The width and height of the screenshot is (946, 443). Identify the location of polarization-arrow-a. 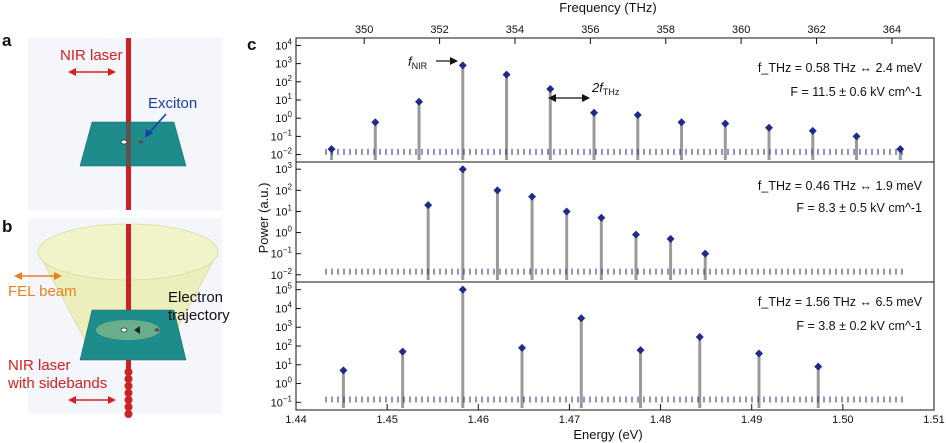
(92, 72).